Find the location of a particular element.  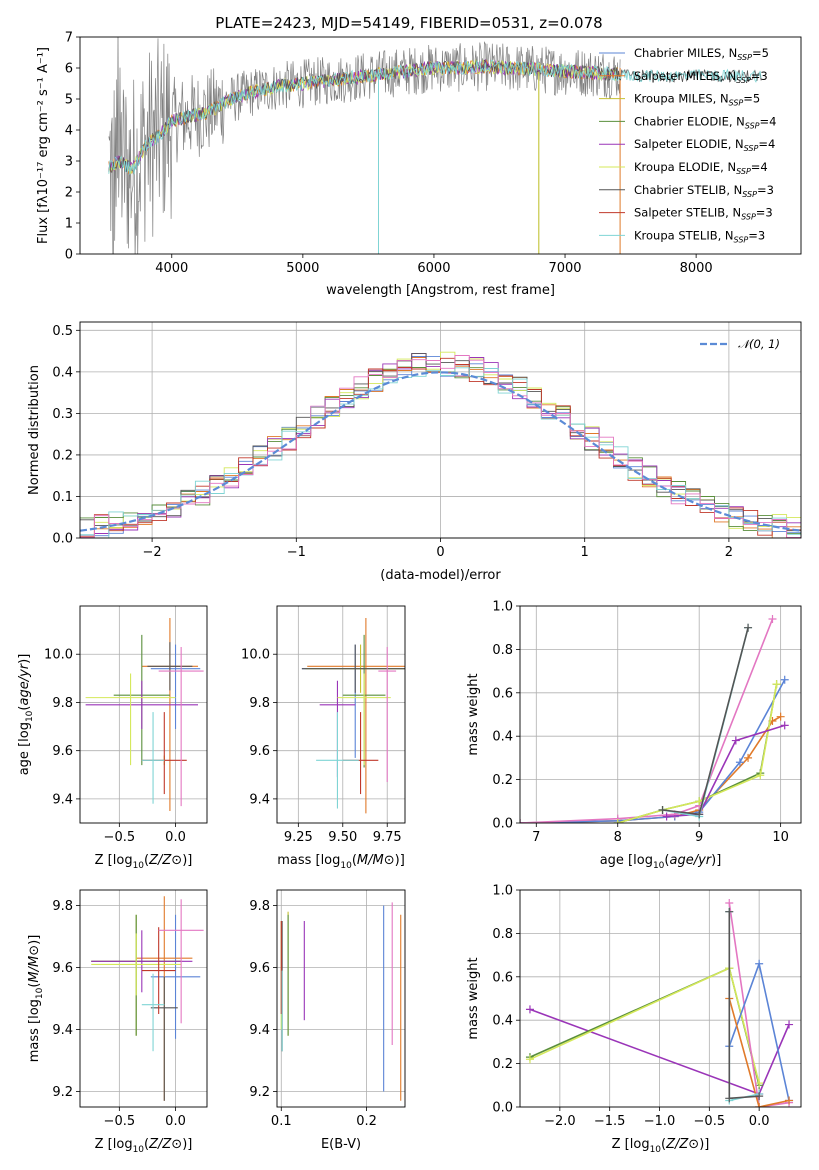

panel-age_vs_Z: −0.5 0.0 9.4 9.6 9.8 10.0 is located at coordinates (126, 725).